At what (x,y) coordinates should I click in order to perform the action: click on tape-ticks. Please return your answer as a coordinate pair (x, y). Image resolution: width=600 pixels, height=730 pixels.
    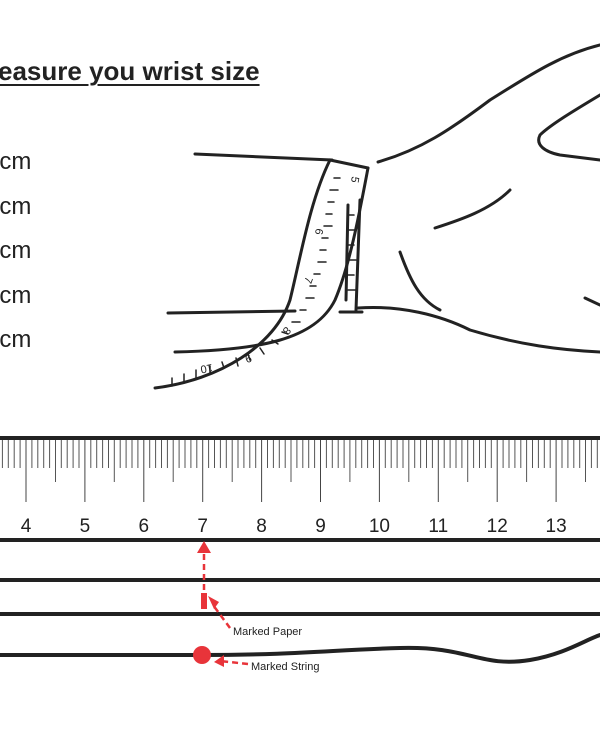
    Looking at the image, I should click on (264, 282).